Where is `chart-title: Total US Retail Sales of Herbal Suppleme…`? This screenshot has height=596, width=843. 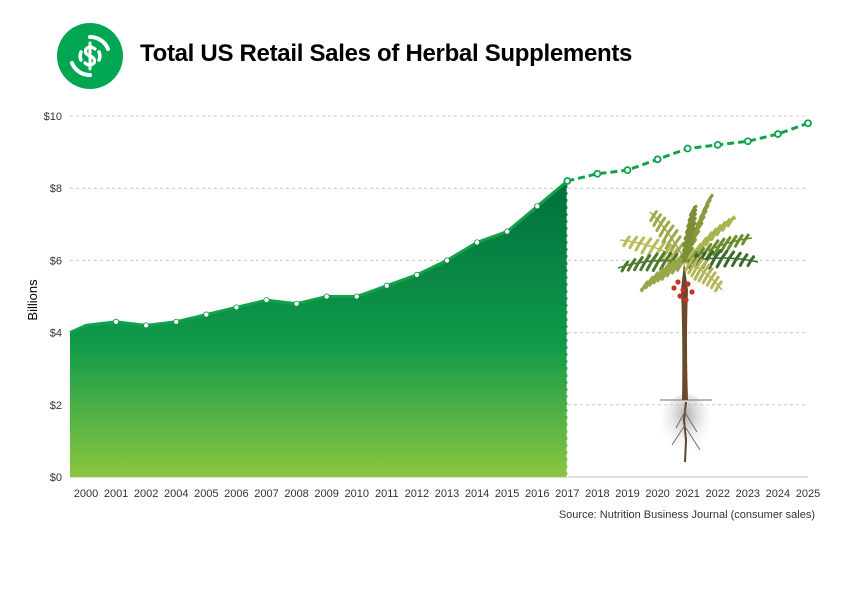 chart-title: Total US Retail Sales of Herbal Suppleme… is located at coordinates (386, 53).